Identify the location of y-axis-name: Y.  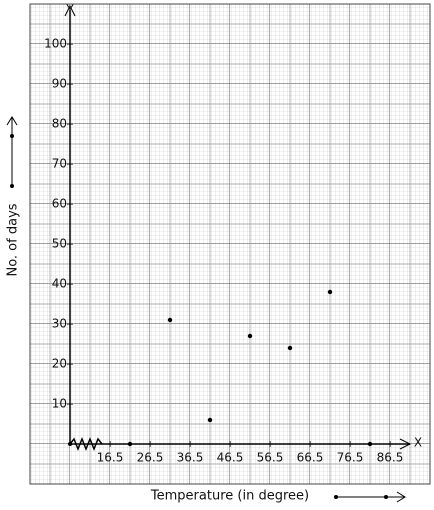
(69, 10).